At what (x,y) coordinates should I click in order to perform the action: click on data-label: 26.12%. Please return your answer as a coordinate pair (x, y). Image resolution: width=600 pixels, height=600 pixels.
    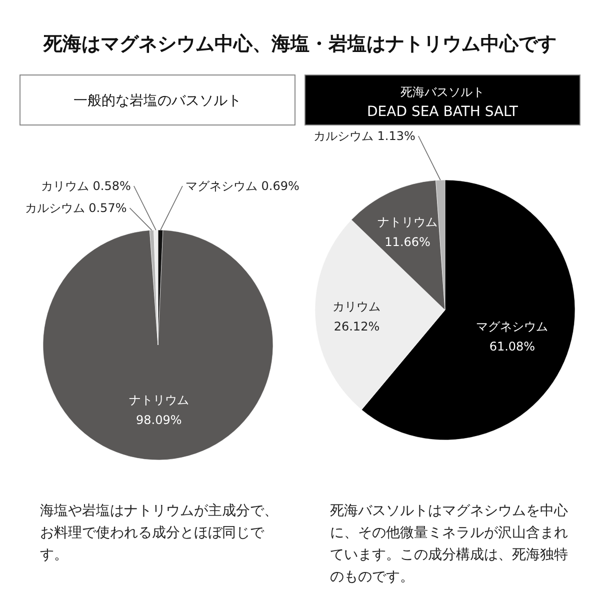
    Looking at the image, I should click on (357, 327).